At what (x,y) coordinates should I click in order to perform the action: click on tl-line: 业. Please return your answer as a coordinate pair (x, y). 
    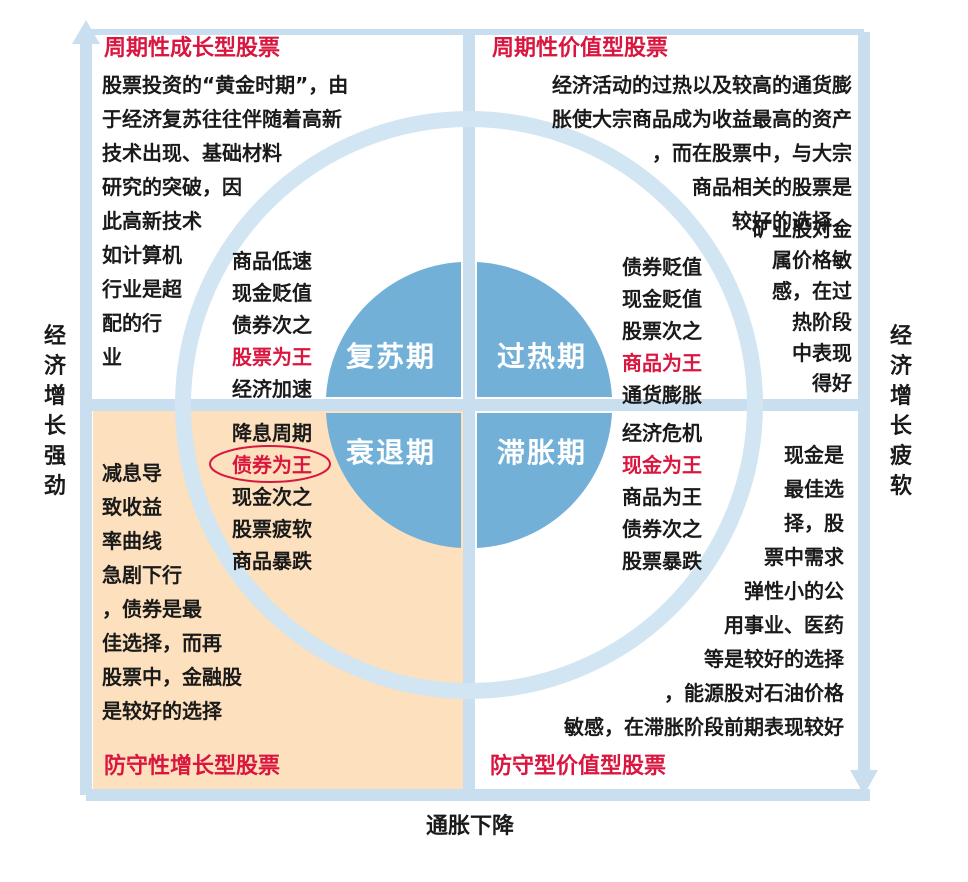
    Looking at the image, I should click on (112, 357).